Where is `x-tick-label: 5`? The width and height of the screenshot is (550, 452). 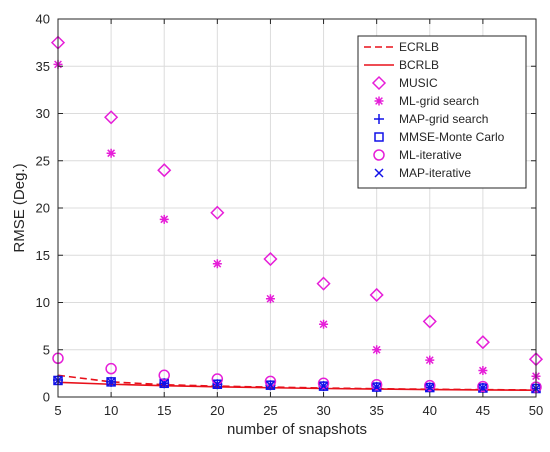
x-tick-label: 5 is located at coordinates (57, 410).